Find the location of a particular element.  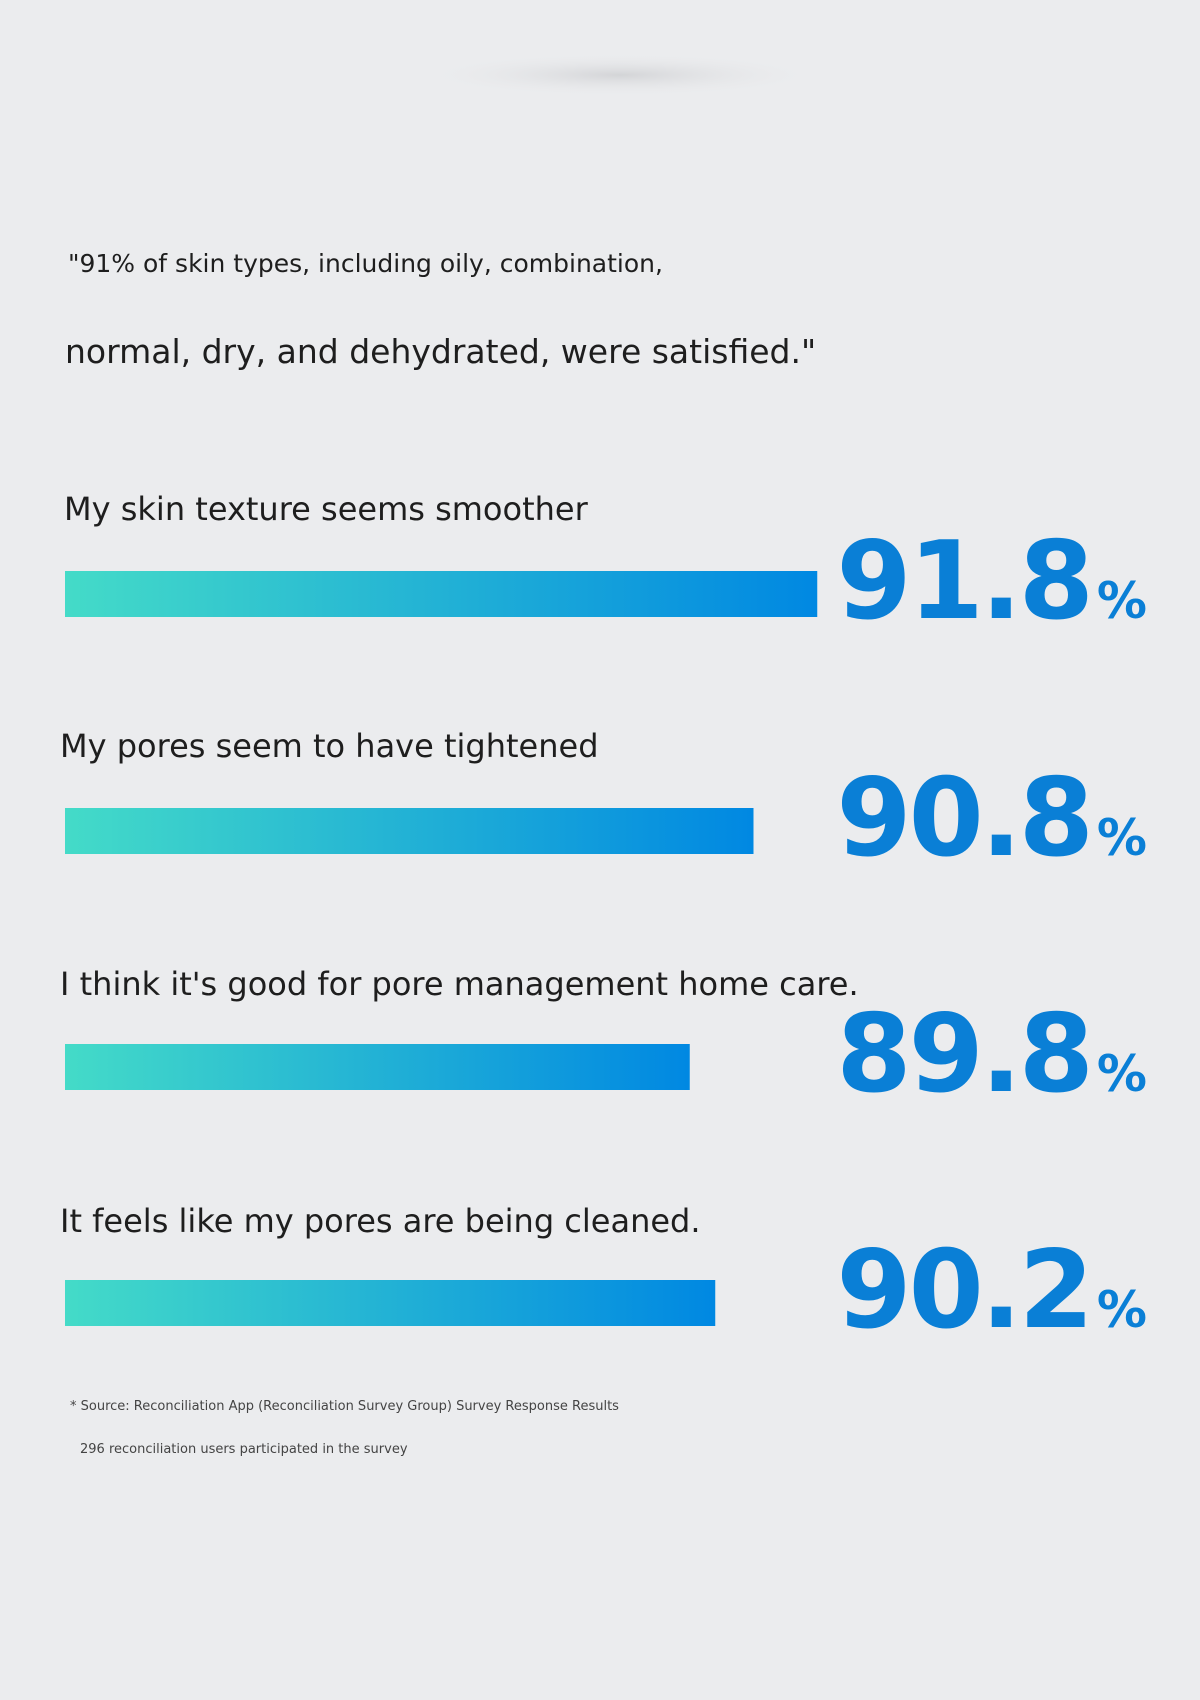

value-label: 90.2% is located at coordinates (990, 1290).